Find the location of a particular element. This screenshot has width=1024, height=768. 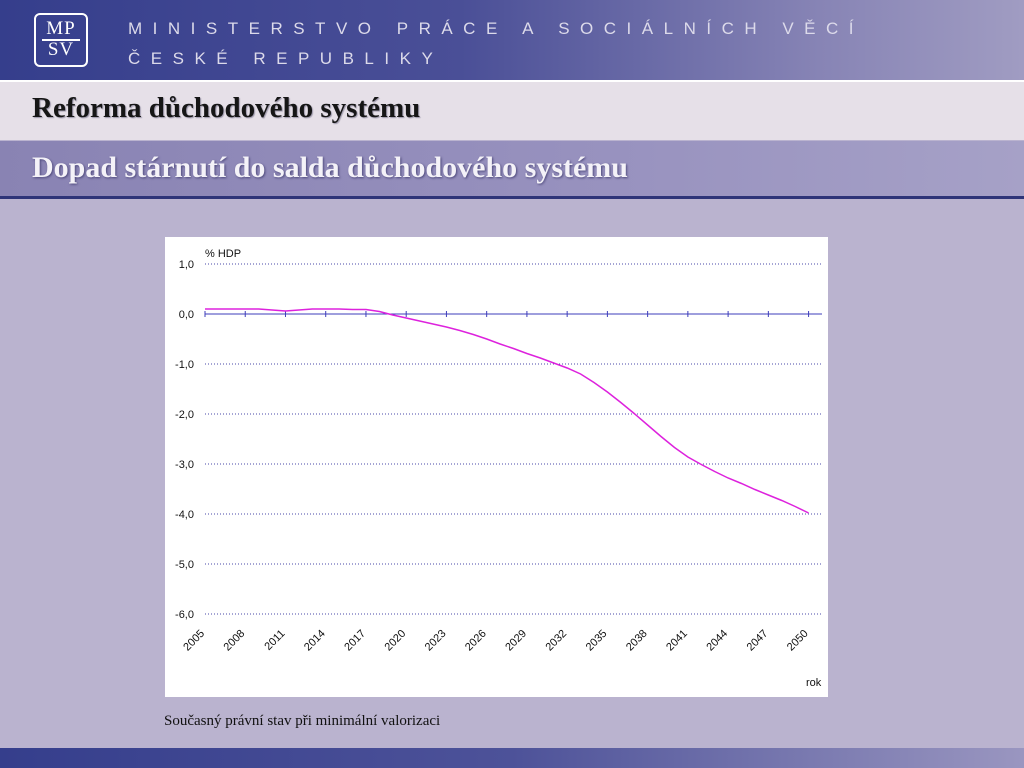

logo-divider is located at coordinates (61, 40).